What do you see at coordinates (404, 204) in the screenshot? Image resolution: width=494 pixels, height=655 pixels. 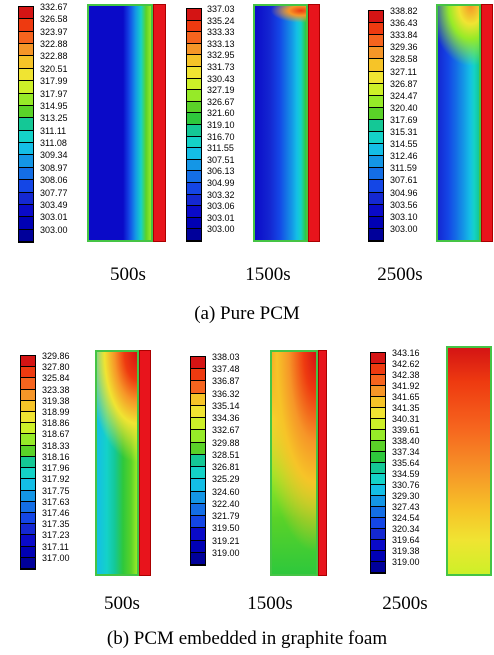 I see `legend-value: 303.56` at bounding box center [404, 204].